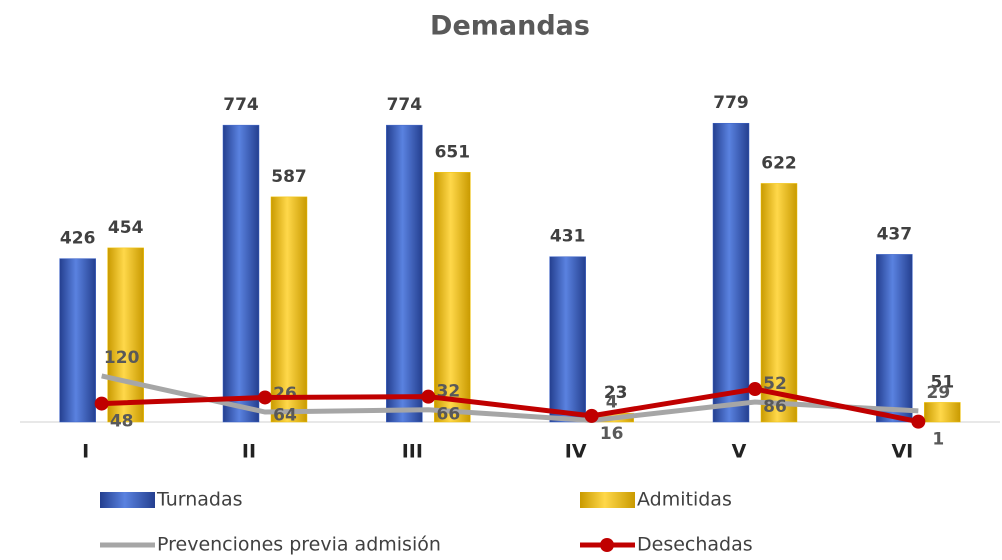 This screenshot has height=560, width=1002. Describe the element at coordinates (126, 228) in the screenshot. I see `data-label: 454` at that location.